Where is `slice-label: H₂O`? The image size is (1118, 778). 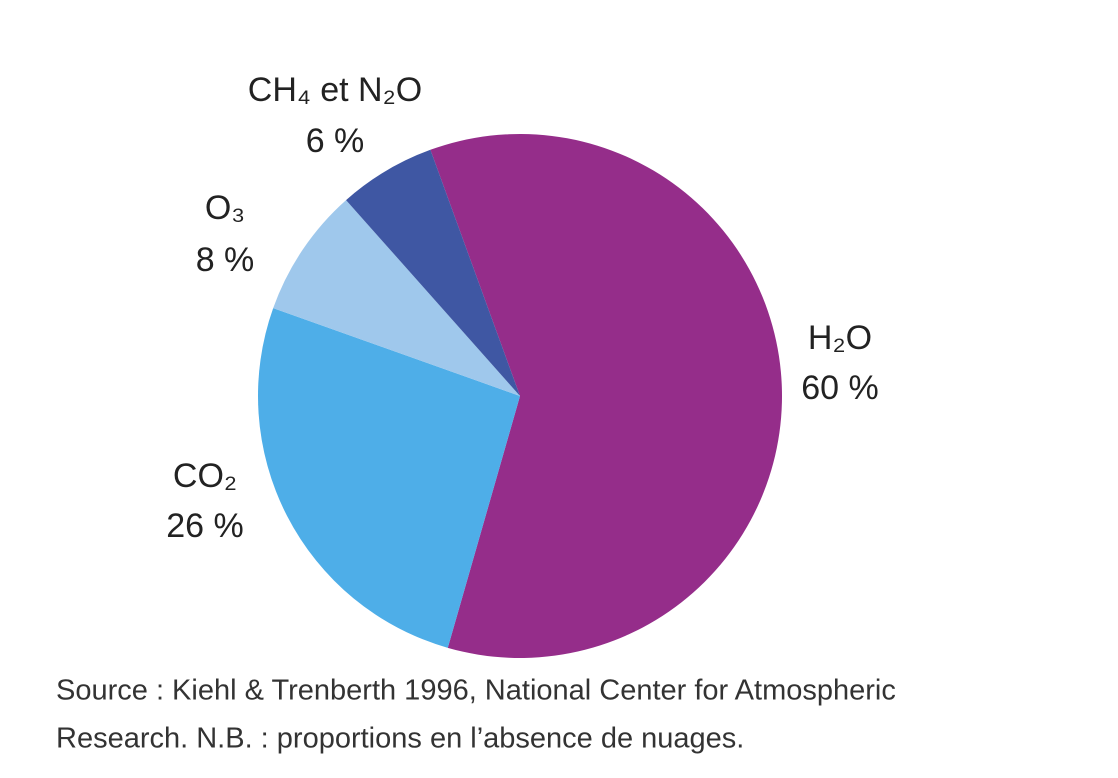 slice-label: H₂O is located at coordinates (840, 338).